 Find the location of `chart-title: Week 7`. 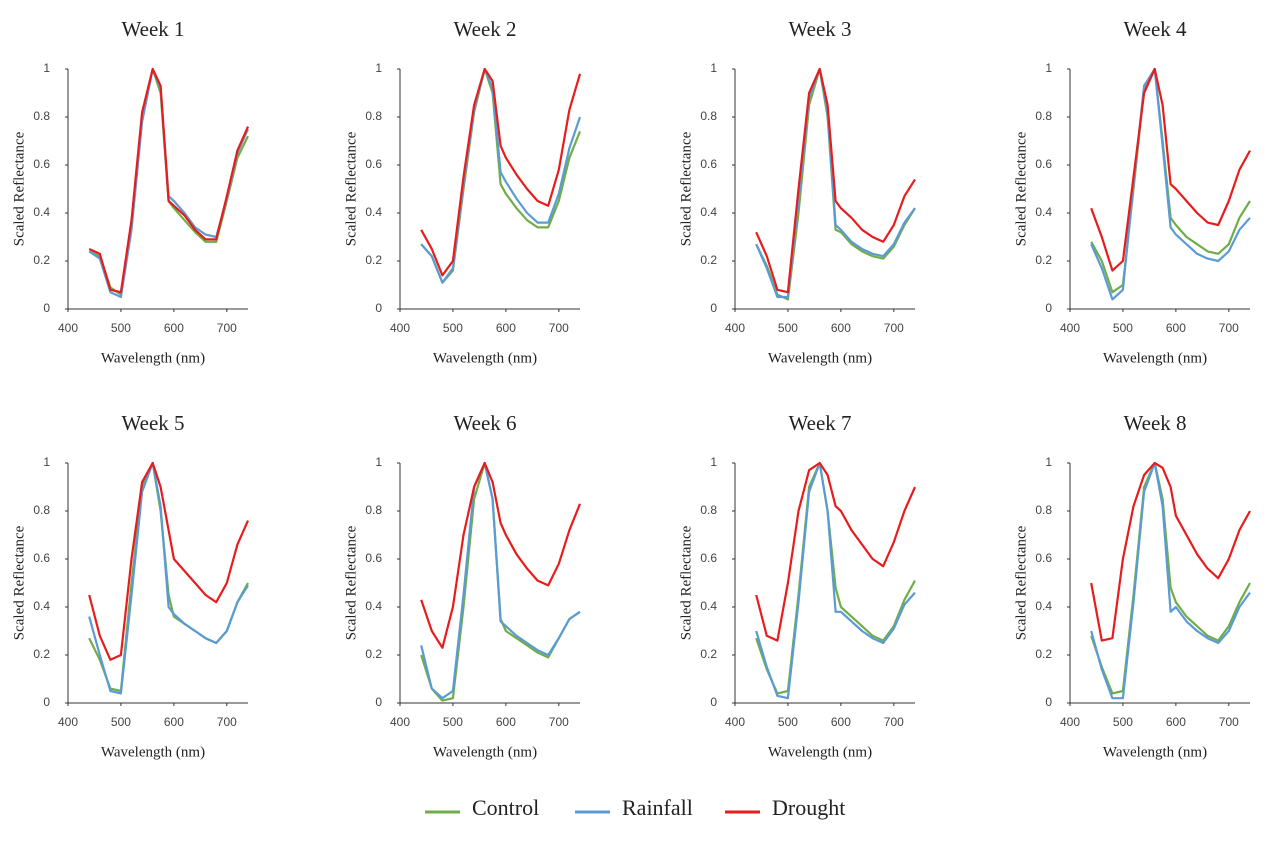

chart-title: Week 7 is located at coordinates (819, 423).